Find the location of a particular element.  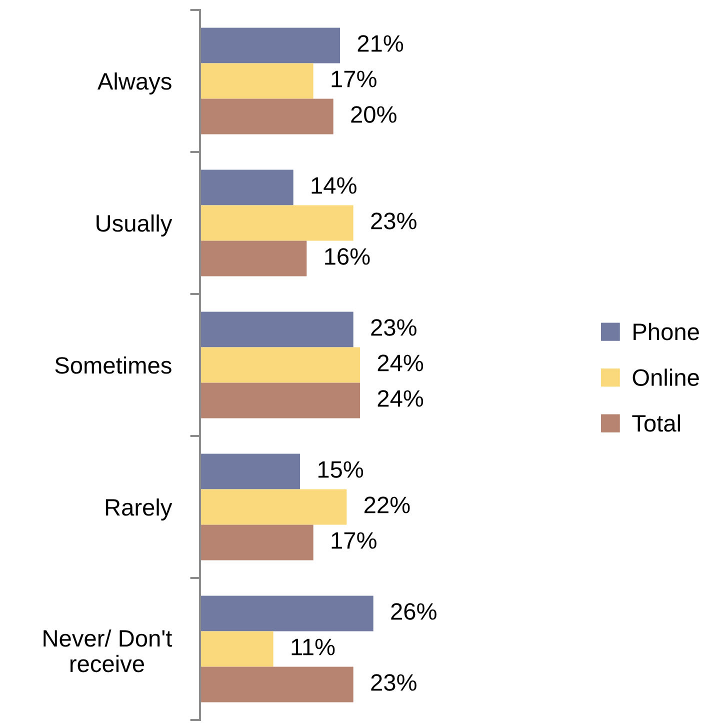

data-label: 26% is located at coordinates (413, 611).